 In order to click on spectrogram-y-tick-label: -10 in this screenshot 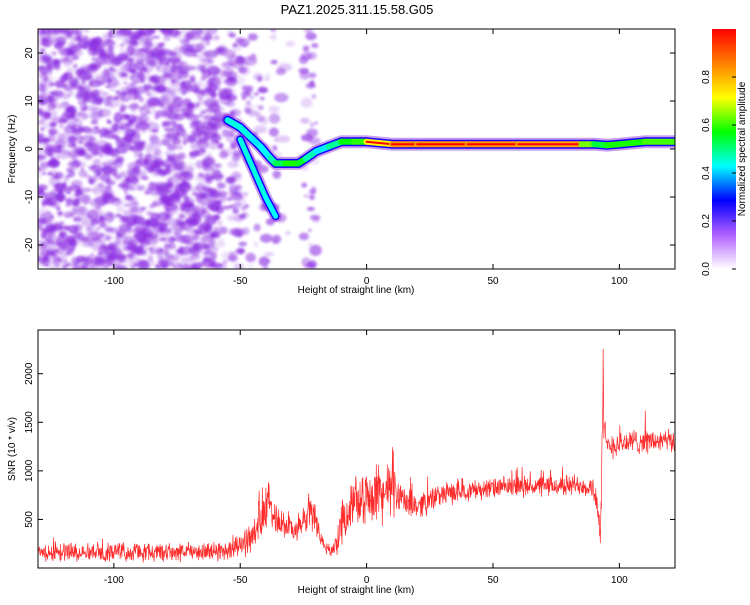, I will do `click(29, 196)`.